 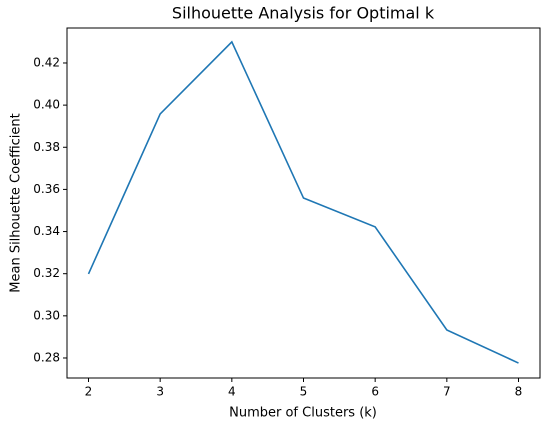 What do you see at coordinates (46, 105) in the screenshot?
I see `y-tick-label: 0.40` at bounding box center [46, 105].